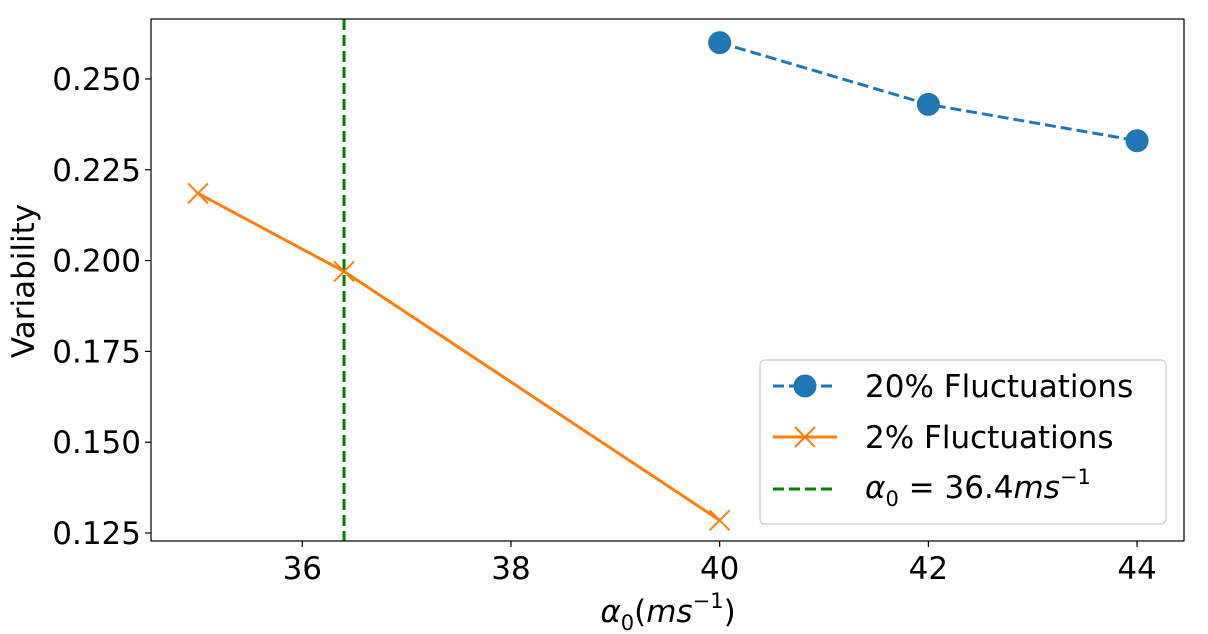 The width and height of the screenshot is (1208, 634). What do you see at coordinates (24, 281) in the screenshot?
I see `y-axis-label: Variability` at bounding box center [24, 281].